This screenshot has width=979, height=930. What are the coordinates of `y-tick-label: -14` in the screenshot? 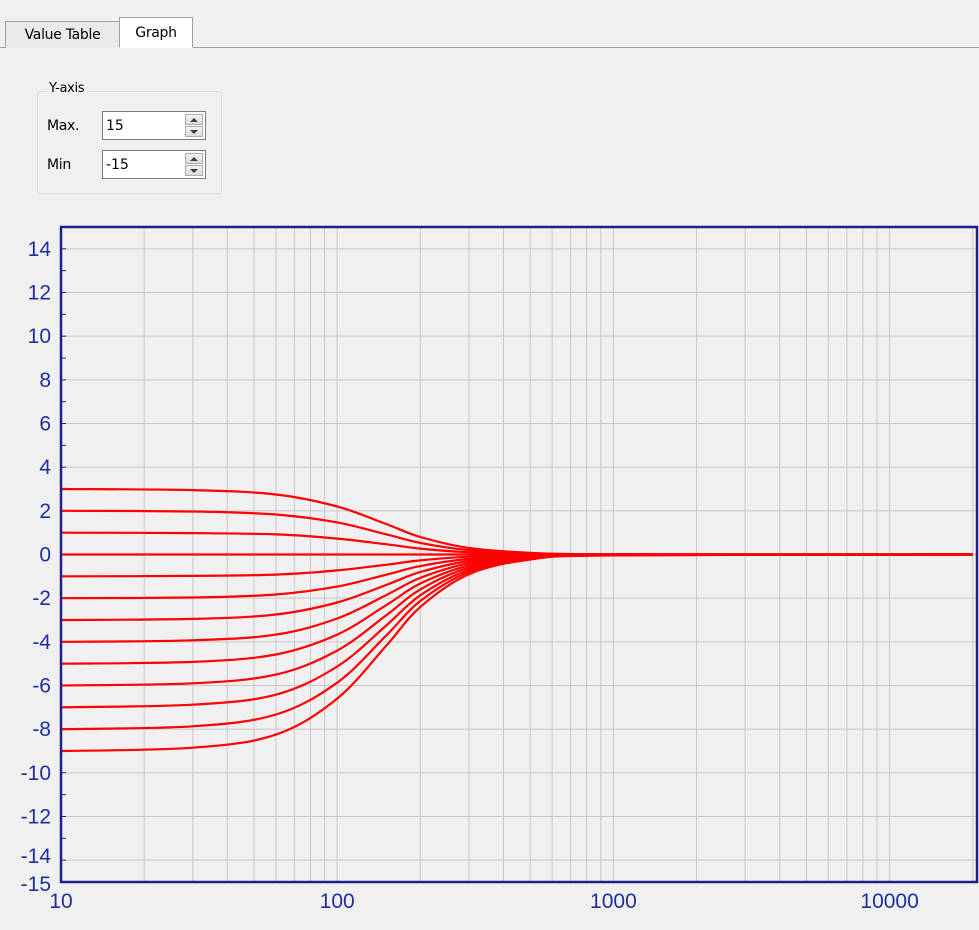 It's located at (36, 856).